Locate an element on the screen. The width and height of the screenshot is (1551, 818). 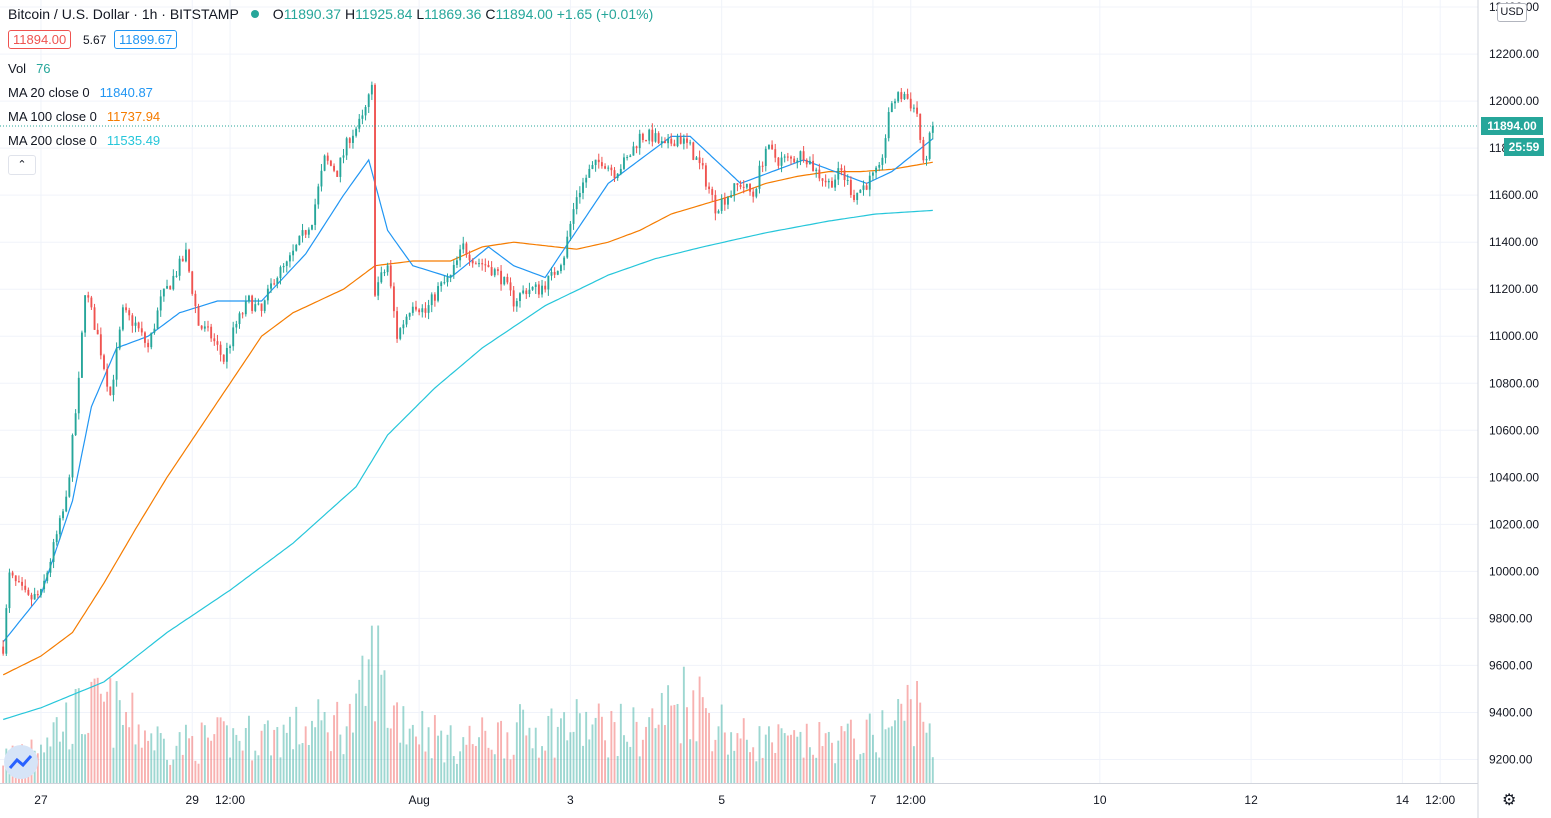
y-tick-label: 12200.00 is located at coordinates (1514, 54).